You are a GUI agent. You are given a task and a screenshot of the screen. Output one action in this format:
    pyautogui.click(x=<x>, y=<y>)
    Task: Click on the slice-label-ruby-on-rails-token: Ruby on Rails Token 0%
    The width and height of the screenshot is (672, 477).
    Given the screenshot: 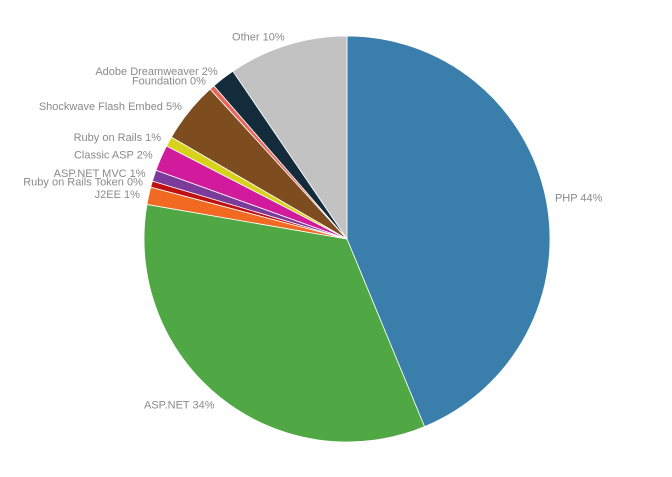 What is the action you would take?
    pyautogui.click(x=83, y=183)
    